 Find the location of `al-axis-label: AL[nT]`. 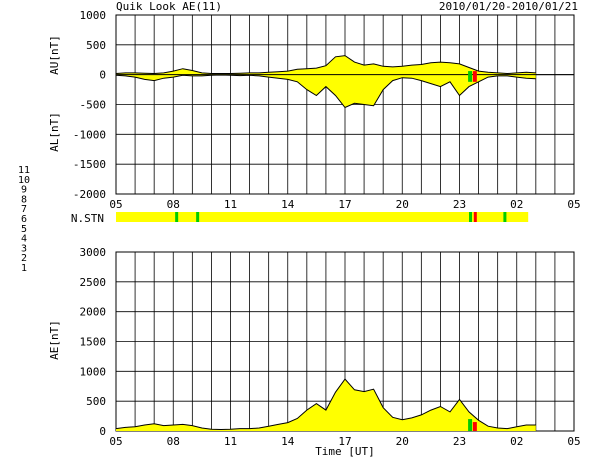

al-axis-label: AL[nT] is located at coordinates (54, 132).